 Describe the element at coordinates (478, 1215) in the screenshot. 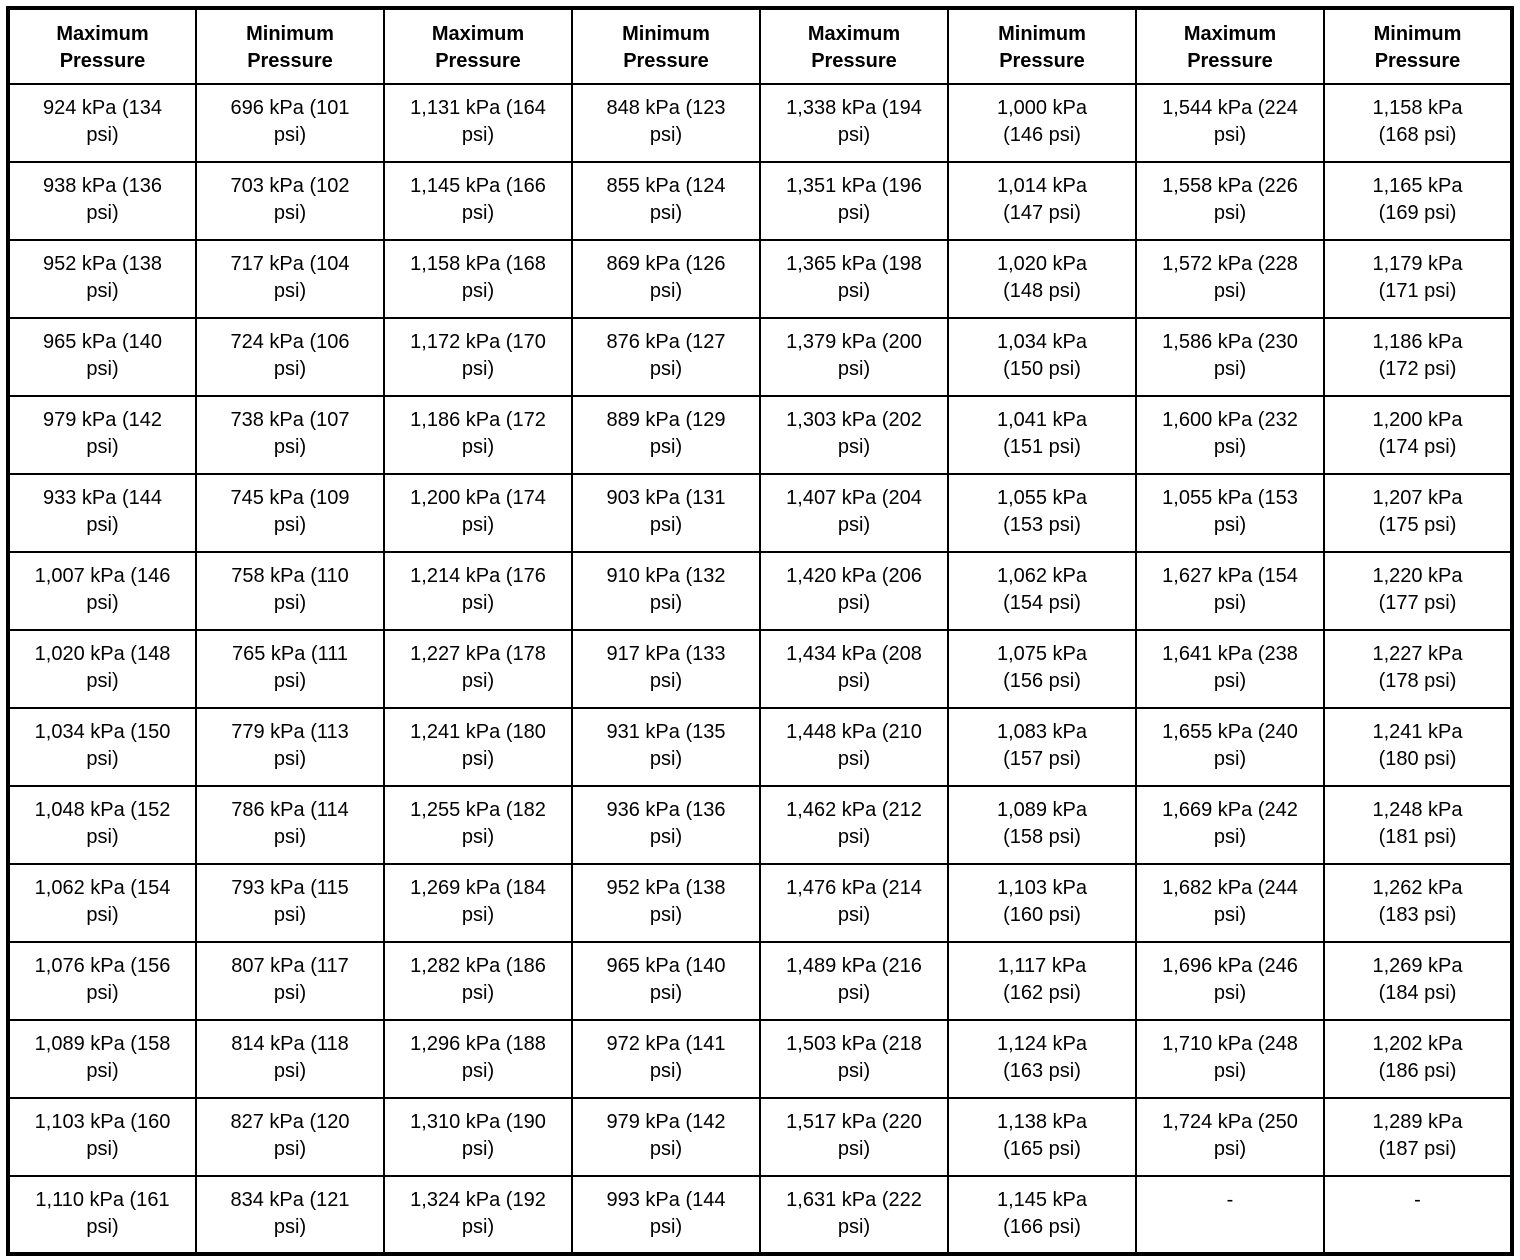

I see `table-cell: 1,324 kPa (192 psi)` at that location.